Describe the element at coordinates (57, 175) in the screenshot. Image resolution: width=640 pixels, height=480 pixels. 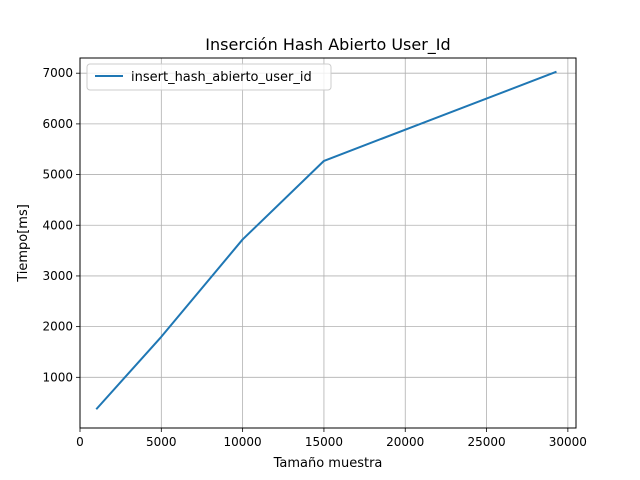
I see `y-tick-label: 5000` at that location.